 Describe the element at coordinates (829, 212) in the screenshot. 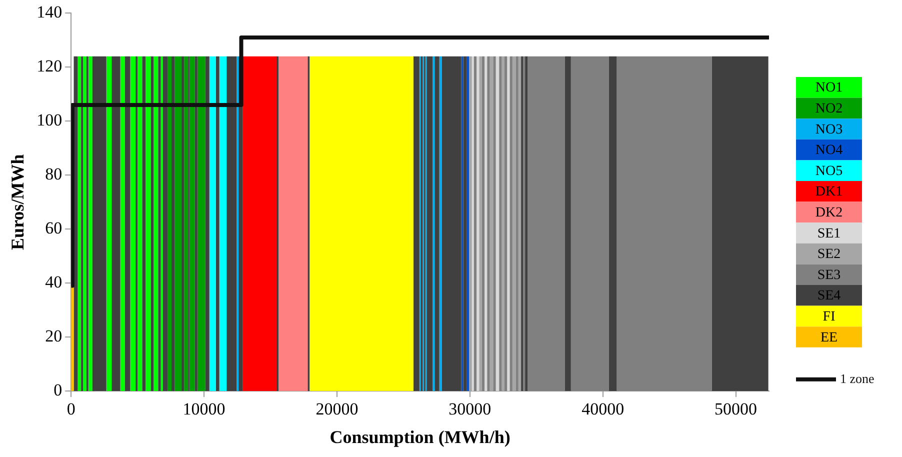

I see `text: DK2` at that location.